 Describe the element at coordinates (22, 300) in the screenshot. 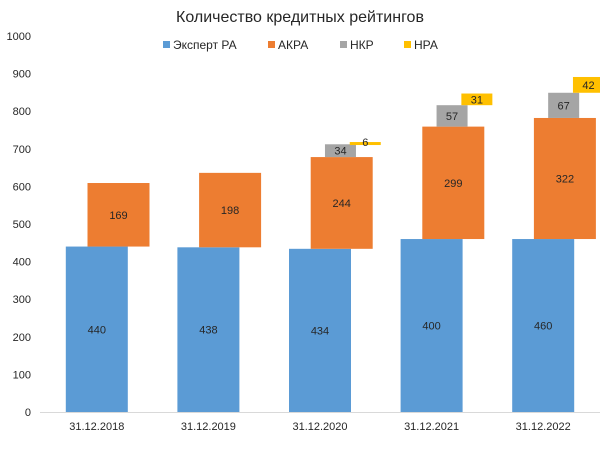

I see `y-tick-label: 300` at that location.